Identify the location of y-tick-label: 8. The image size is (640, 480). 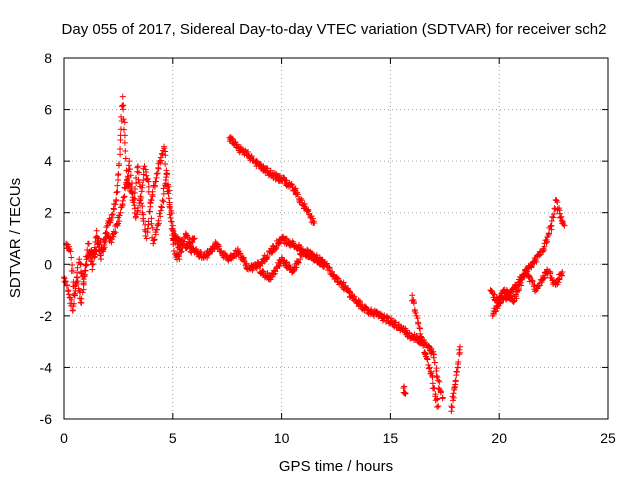
(48, 58).